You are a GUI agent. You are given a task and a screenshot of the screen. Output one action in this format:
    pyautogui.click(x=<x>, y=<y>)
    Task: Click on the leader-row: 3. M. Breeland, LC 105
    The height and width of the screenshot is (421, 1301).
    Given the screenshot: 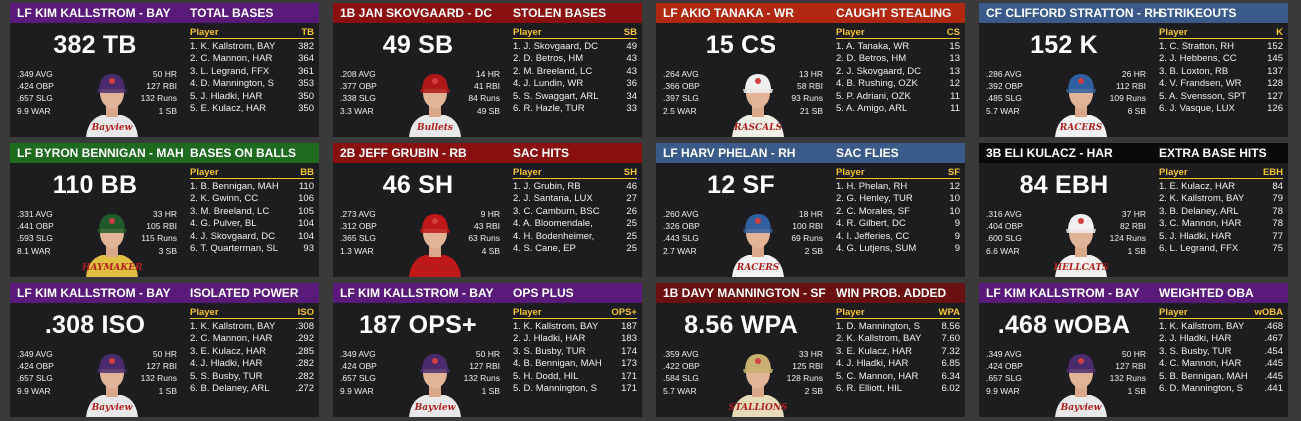 What is the action you would take?
    pyautogui.click(x=252, y=212)
    